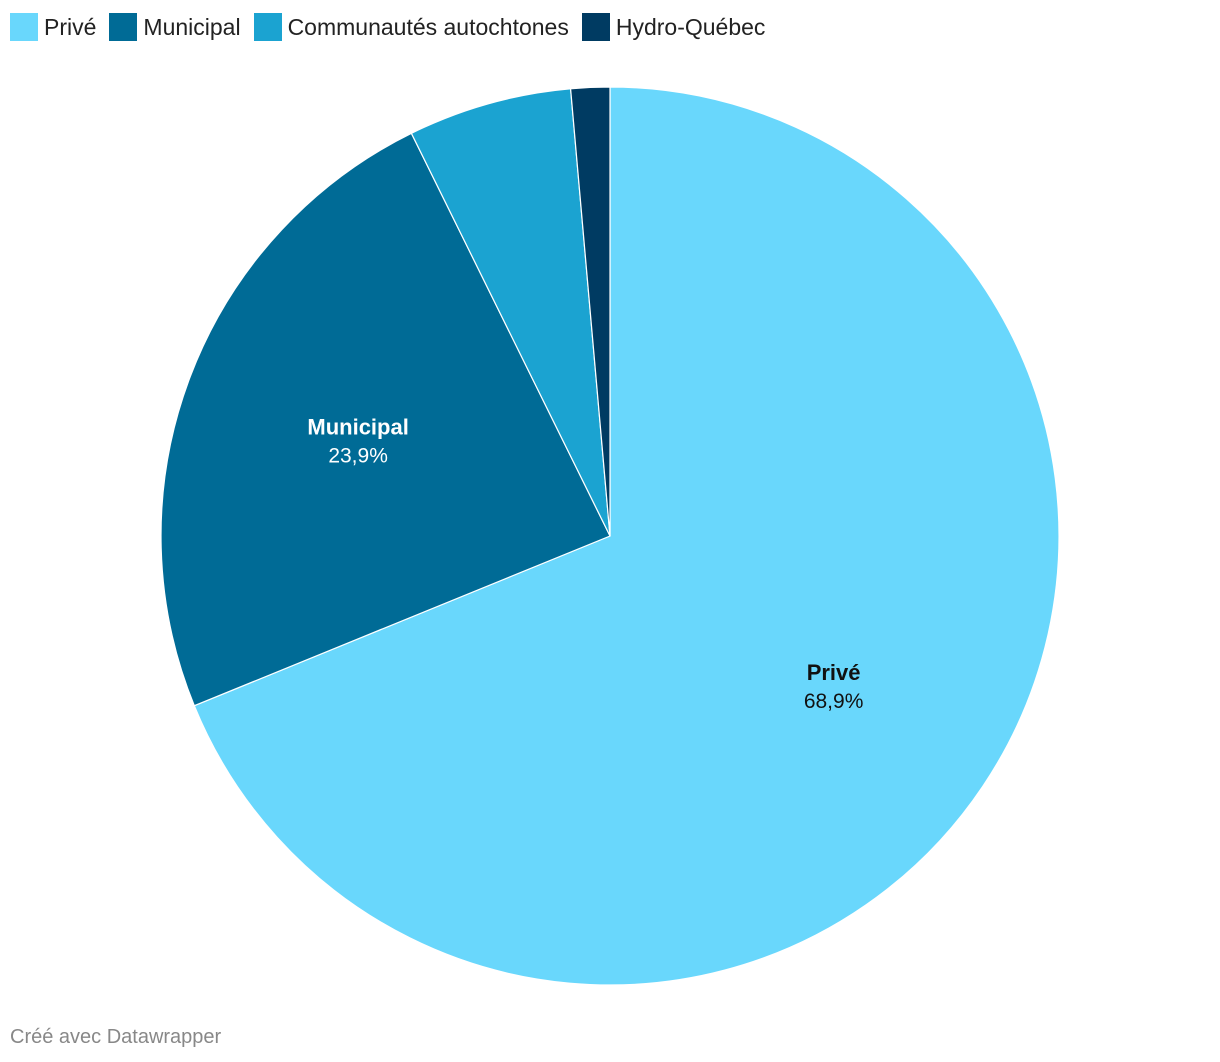 The height and width of the screenshot is (1062, 1220). Describe the element at coordinates (358, 455) in the screenshot. I see `slice-label-value-municipal: 23,9%` at that location.